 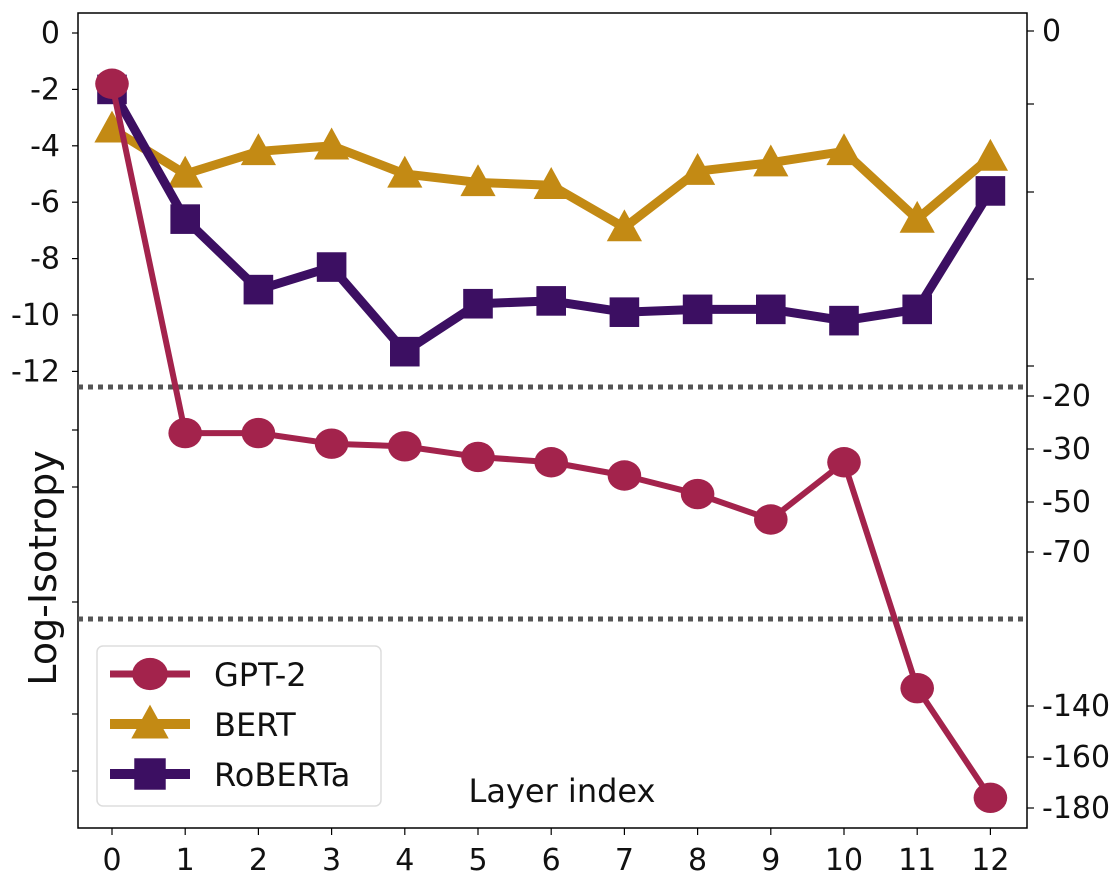 I want to click on y-axis-label: Log-Isotropy, so click(x=43, y=567).